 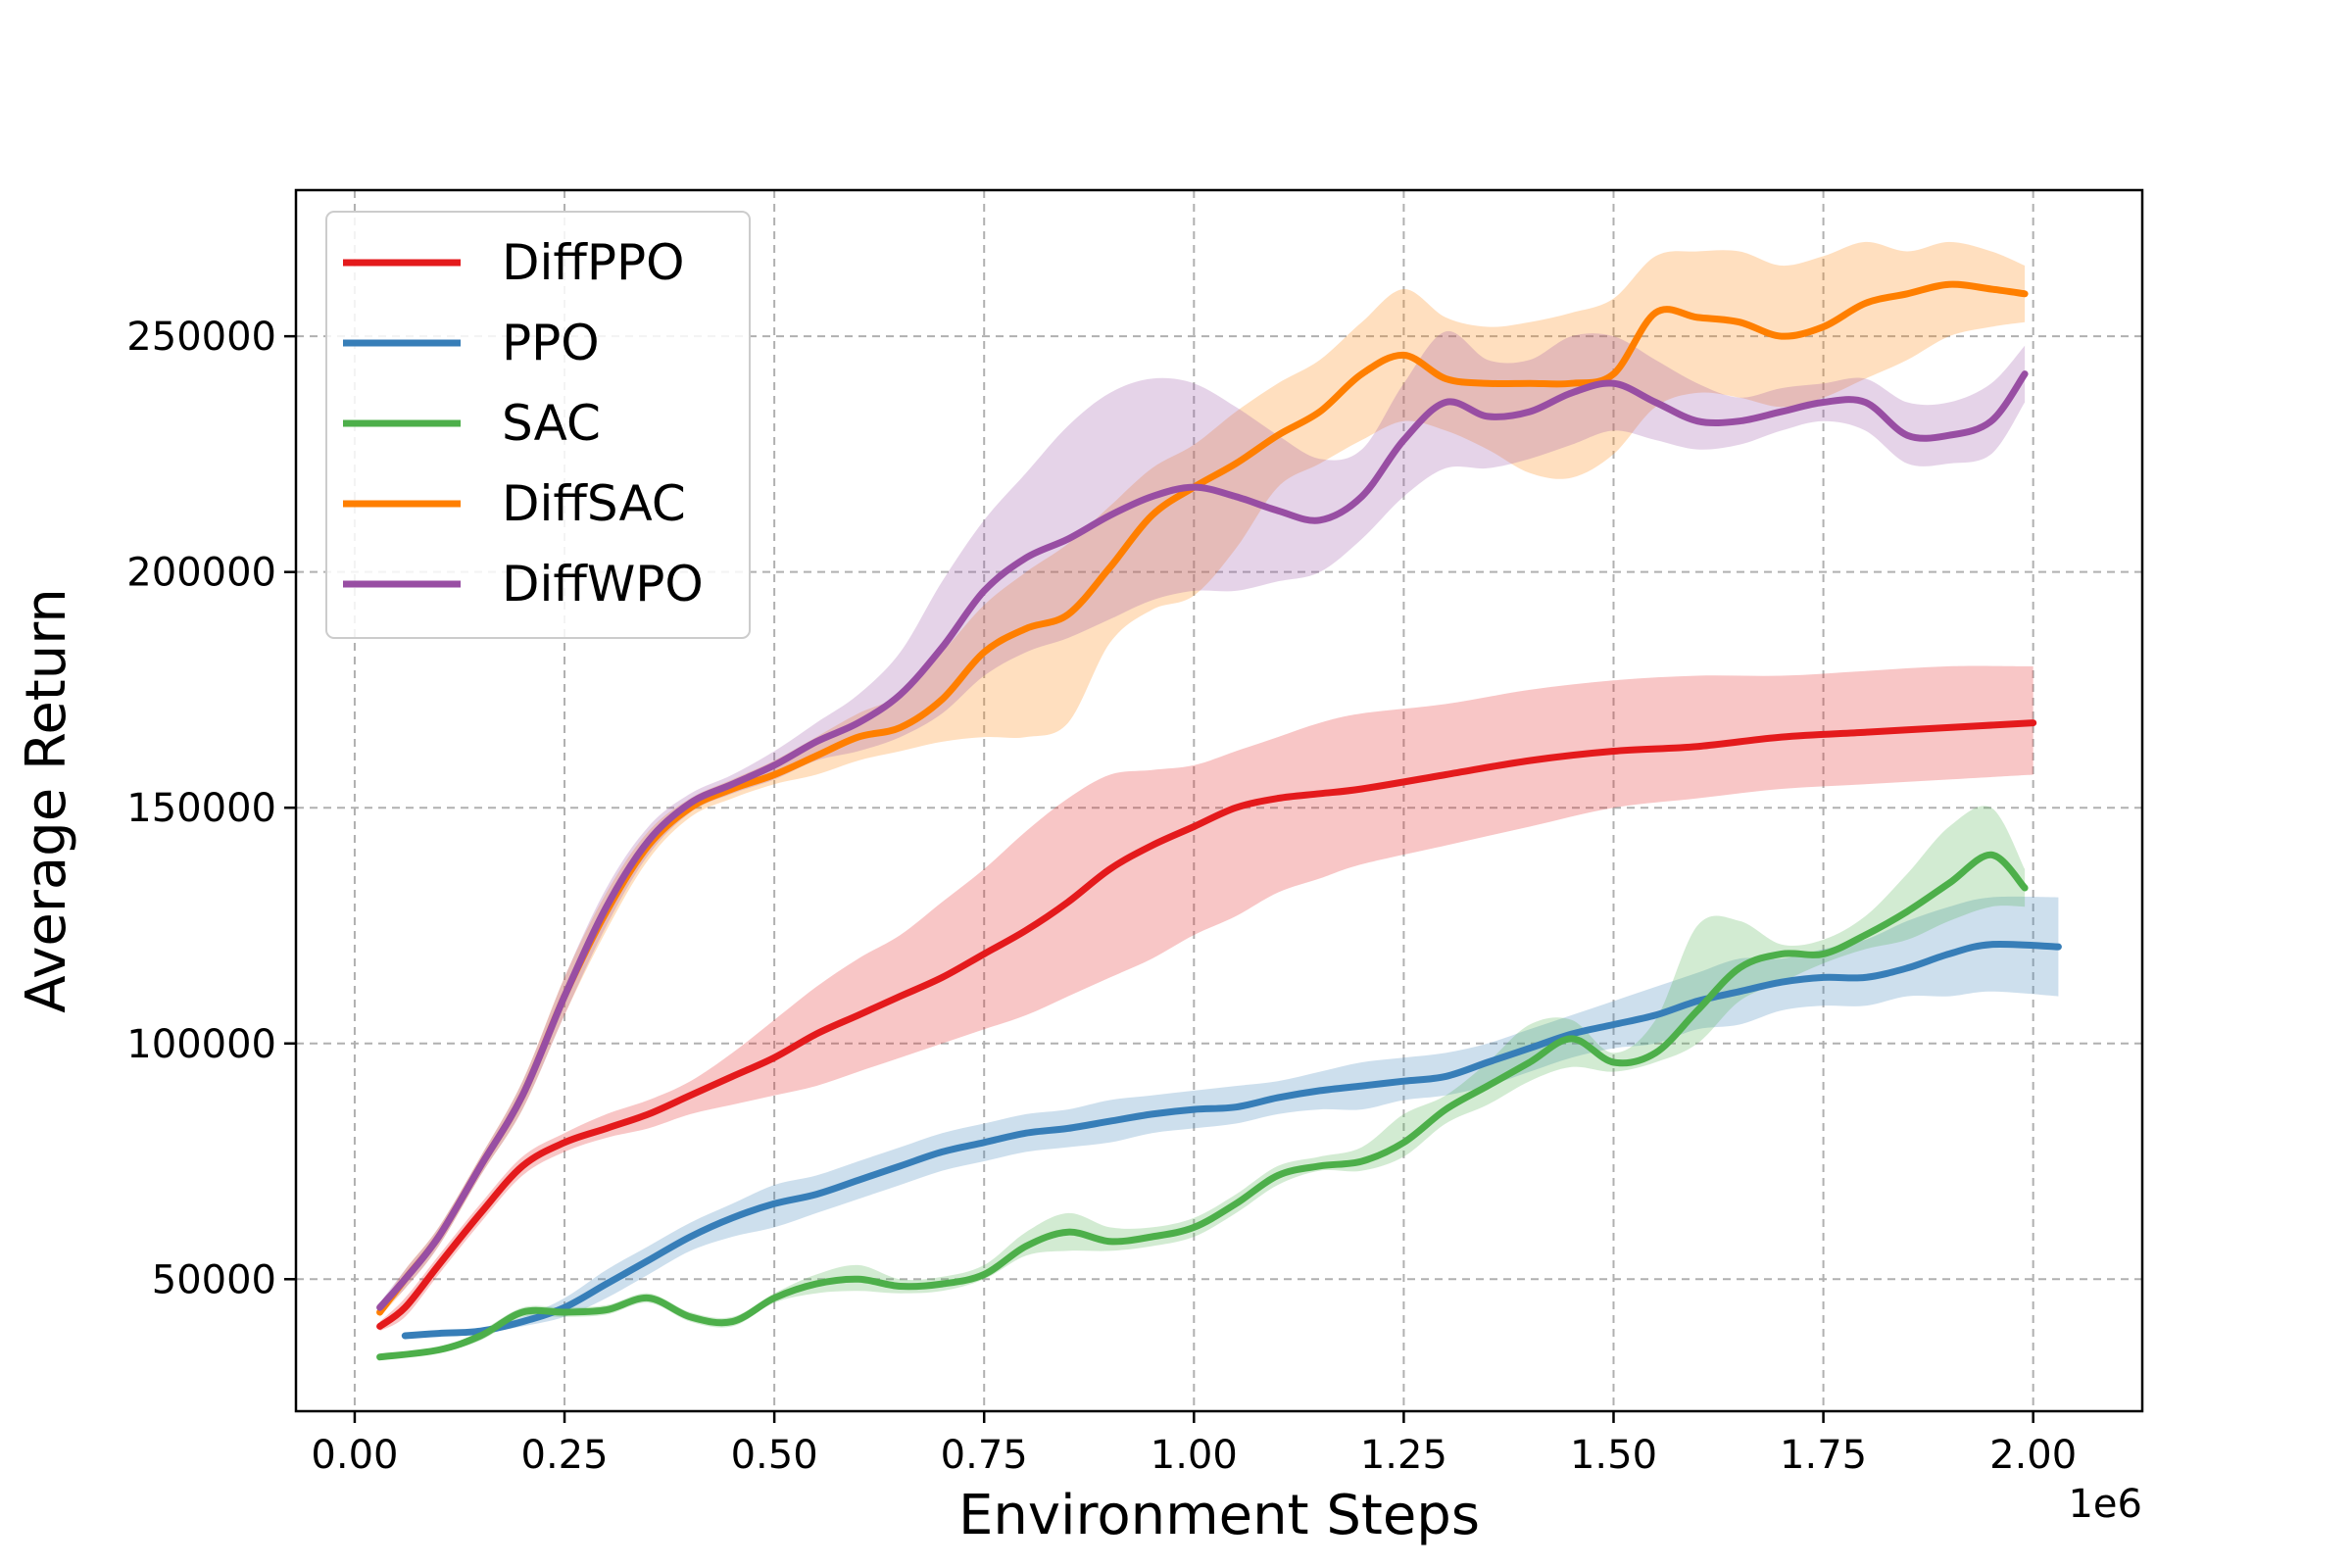 I want to click on x-tick-label: 1.25, so click(x=1403, y=1455).